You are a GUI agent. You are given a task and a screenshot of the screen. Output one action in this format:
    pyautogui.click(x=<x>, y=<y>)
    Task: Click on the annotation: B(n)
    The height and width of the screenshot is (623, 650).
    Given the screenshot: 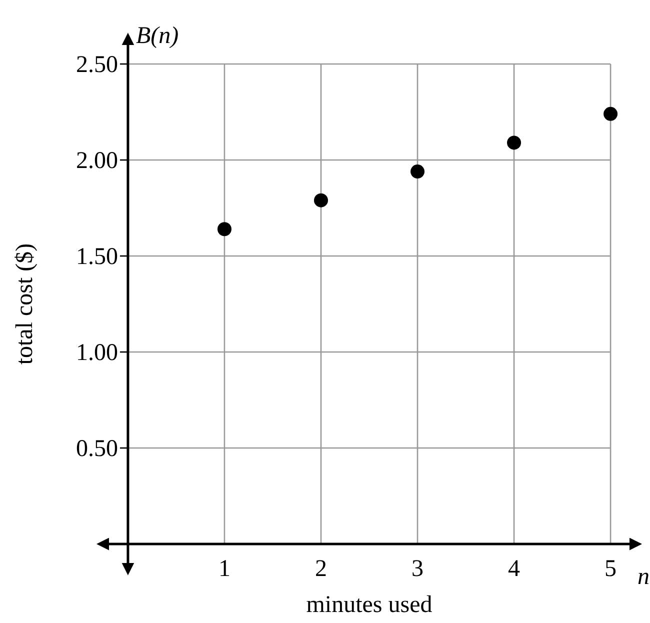 What is the action you would take?
    pyautogui.click(x=157, y=36)
    